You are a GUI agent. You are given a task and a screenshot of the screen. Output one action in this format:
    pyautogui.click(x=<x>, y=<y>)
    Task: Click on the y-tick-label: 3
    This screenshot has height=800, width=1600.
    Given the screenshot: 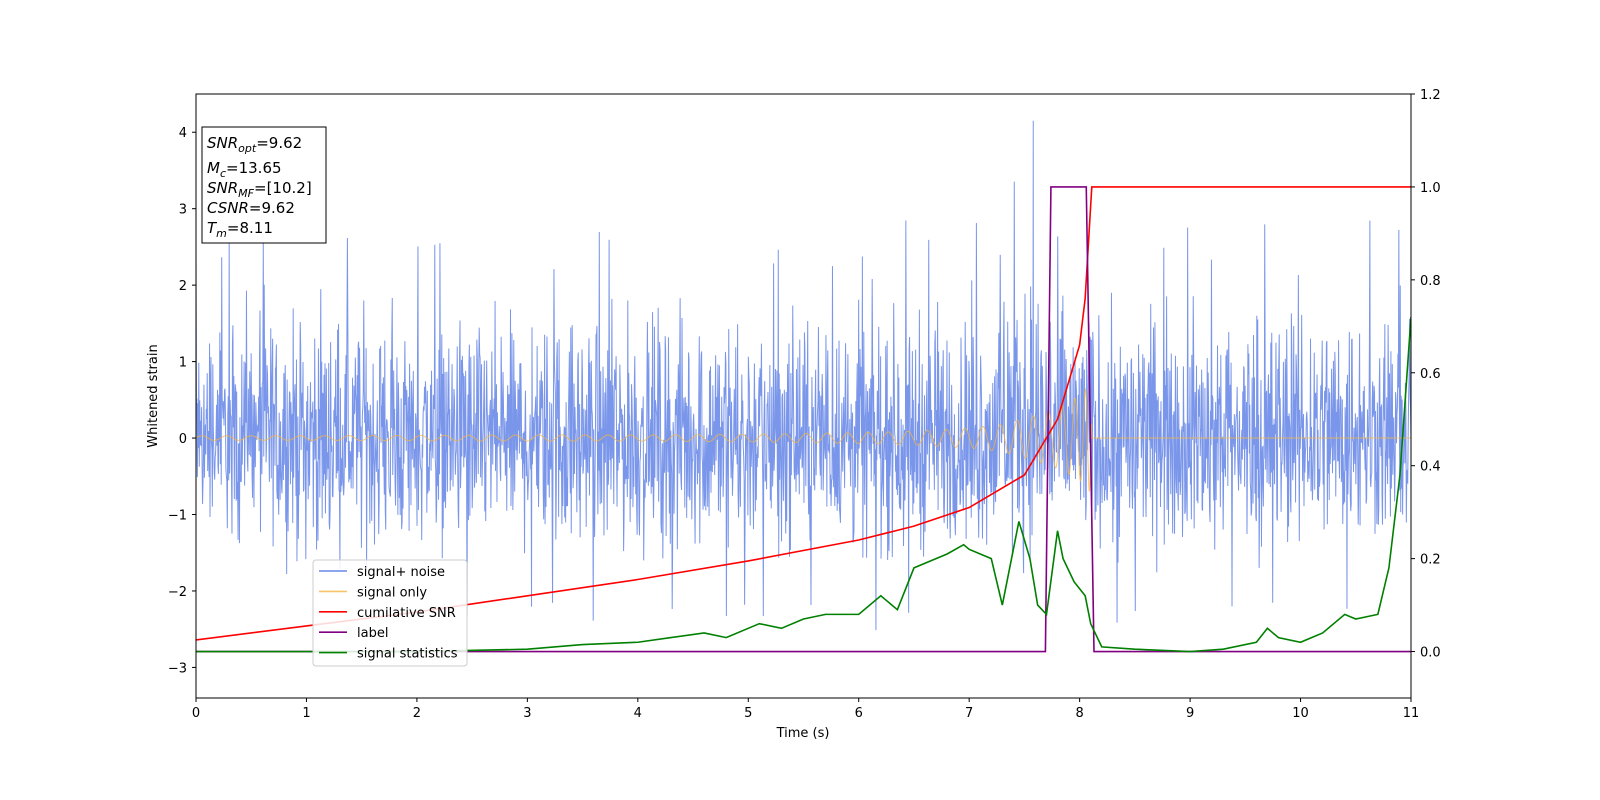 What is the action you would take?
    pyautogui.click(x=183, y=210)
    